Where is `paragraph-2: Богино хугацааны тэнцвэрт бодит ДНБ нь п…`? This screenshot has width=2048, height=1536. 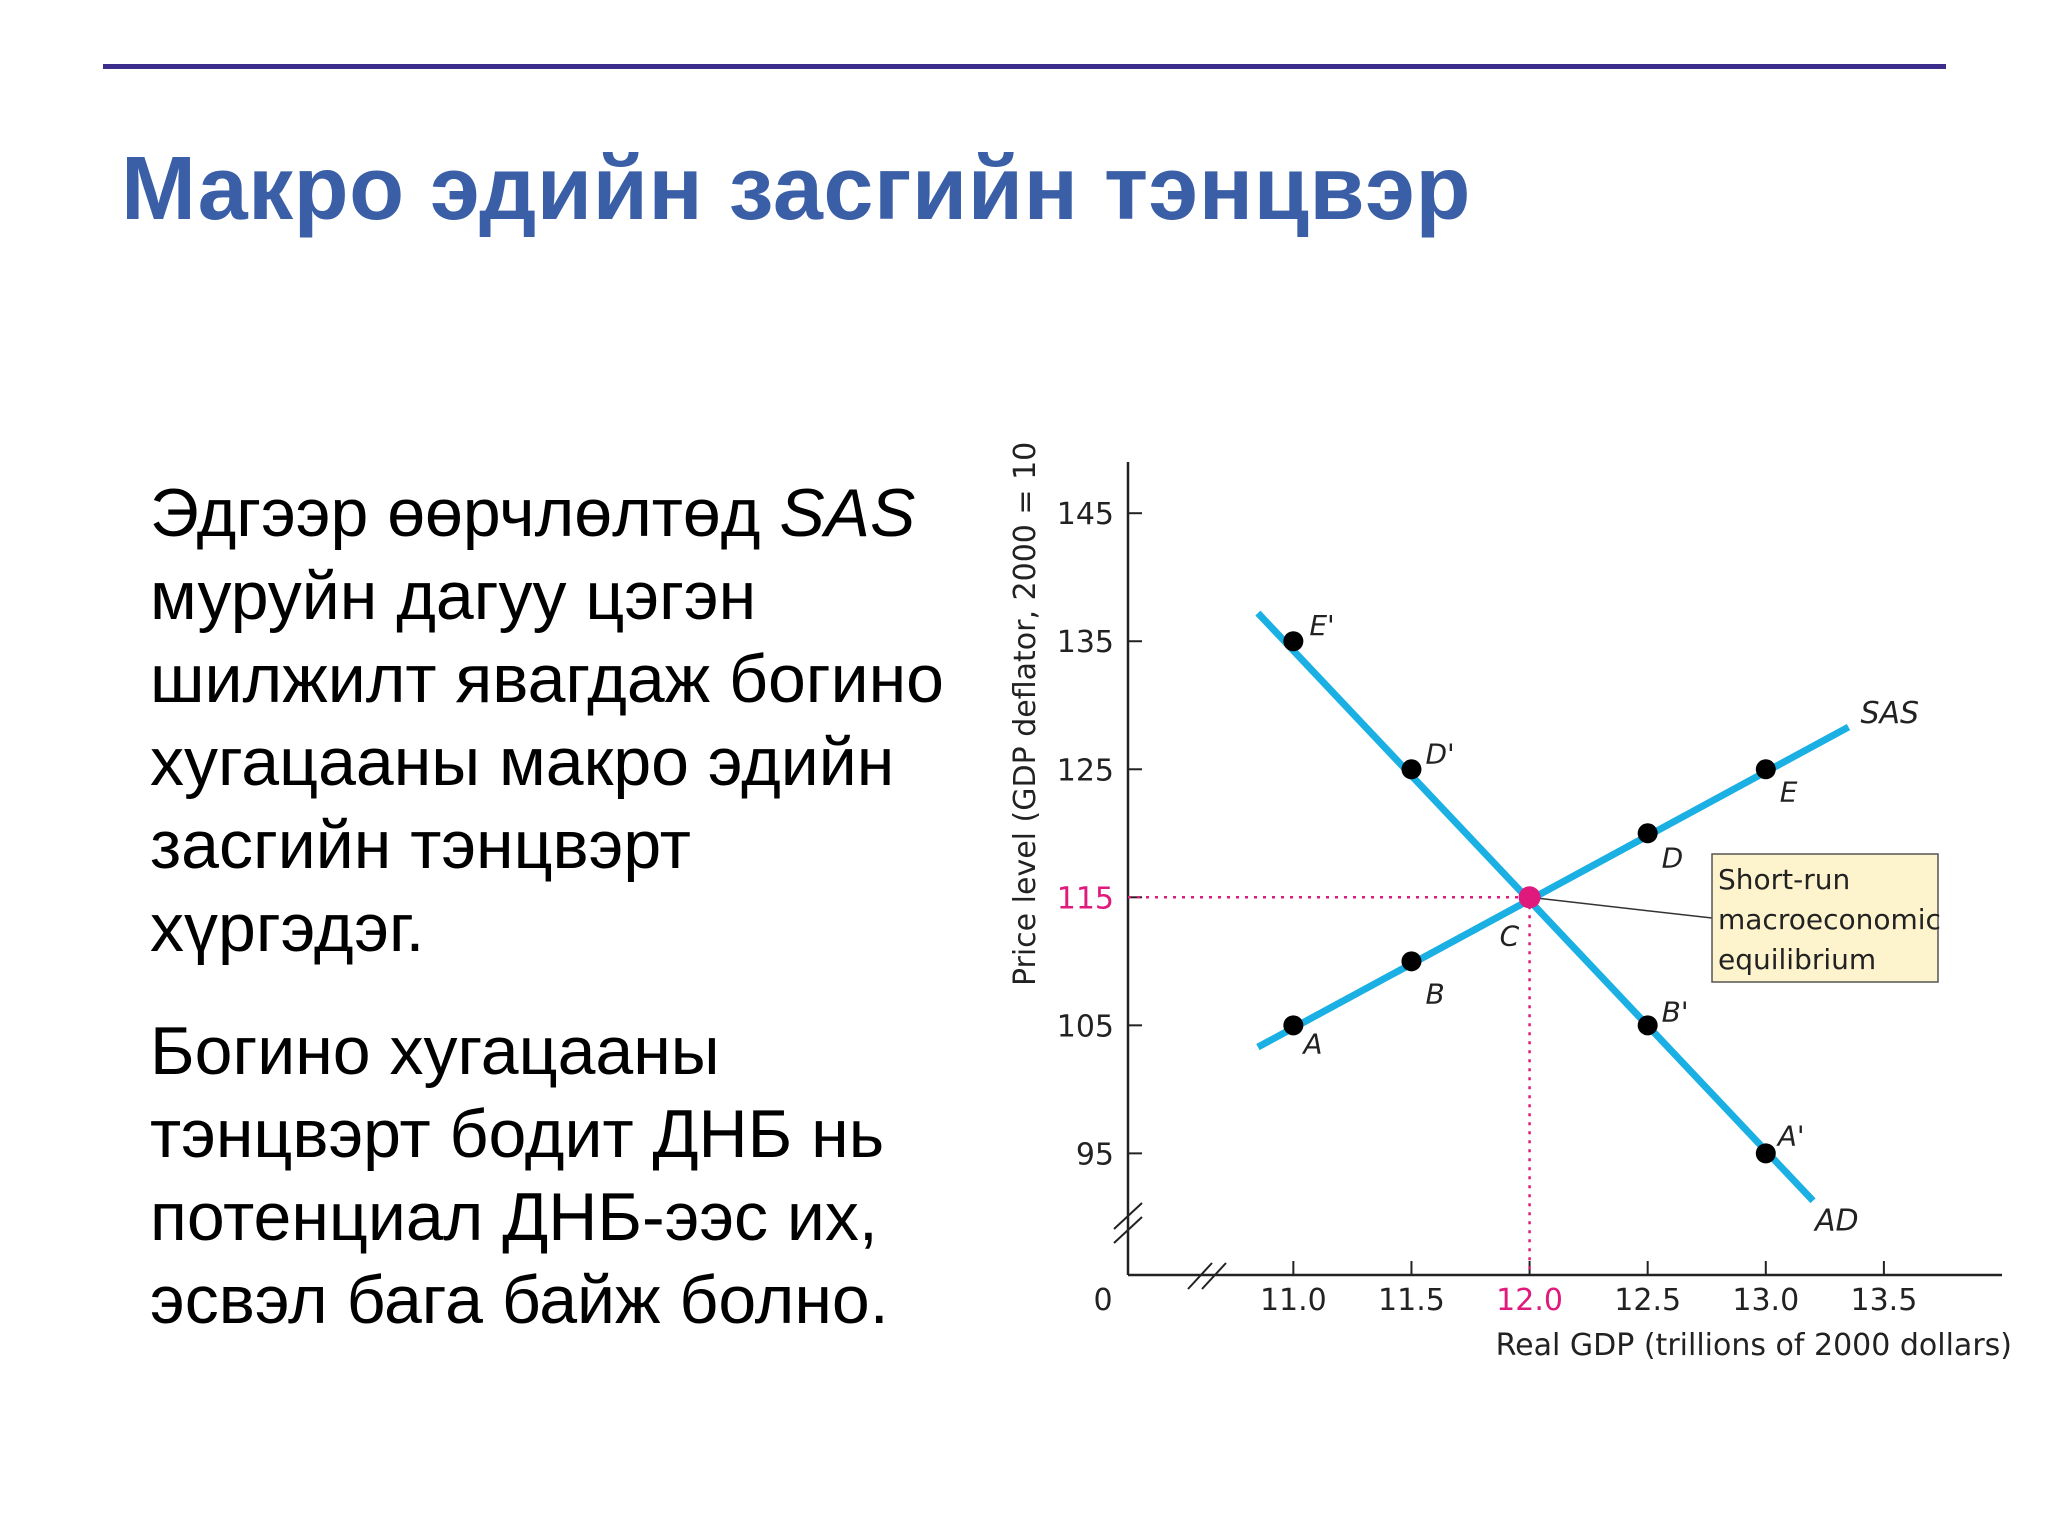
paragraph-2: Богино хугацааны тэнцвэрт бодит ДНБ нь п… is located at coordinates (519, 1175).